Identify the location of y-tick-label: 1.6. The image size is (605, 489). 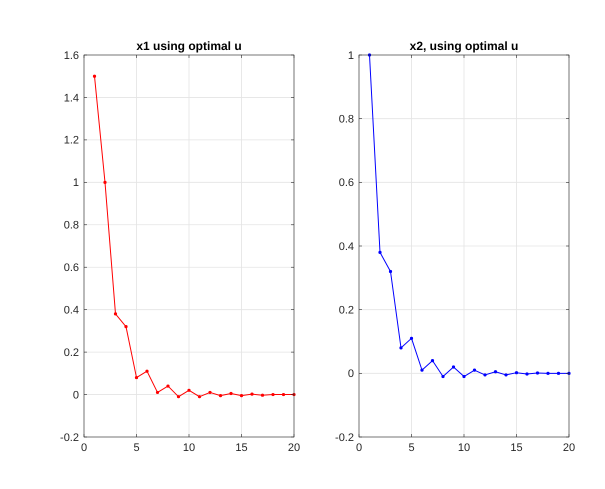
(71, 56).